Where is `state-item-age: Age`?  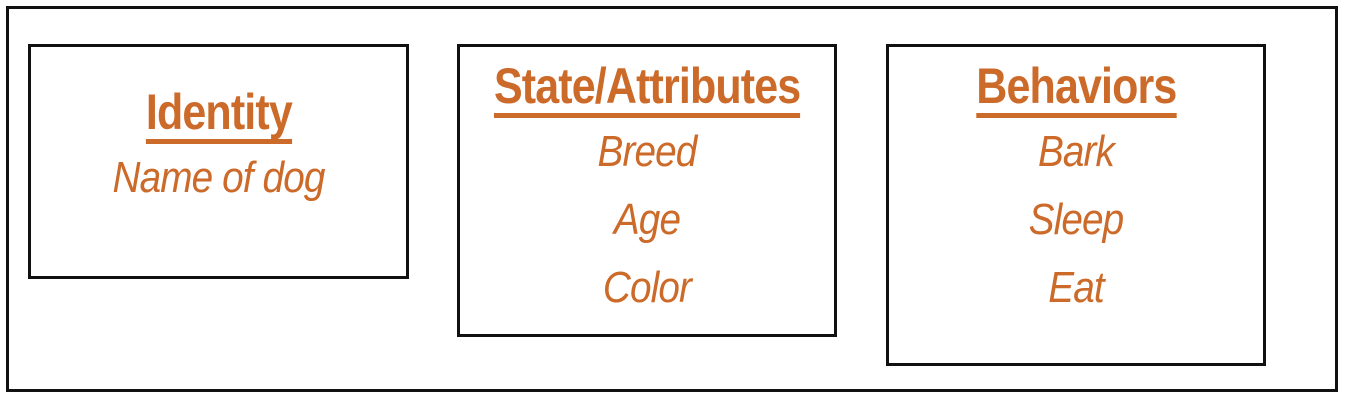
state-item-age: Age is located at coordinates (647, 219).